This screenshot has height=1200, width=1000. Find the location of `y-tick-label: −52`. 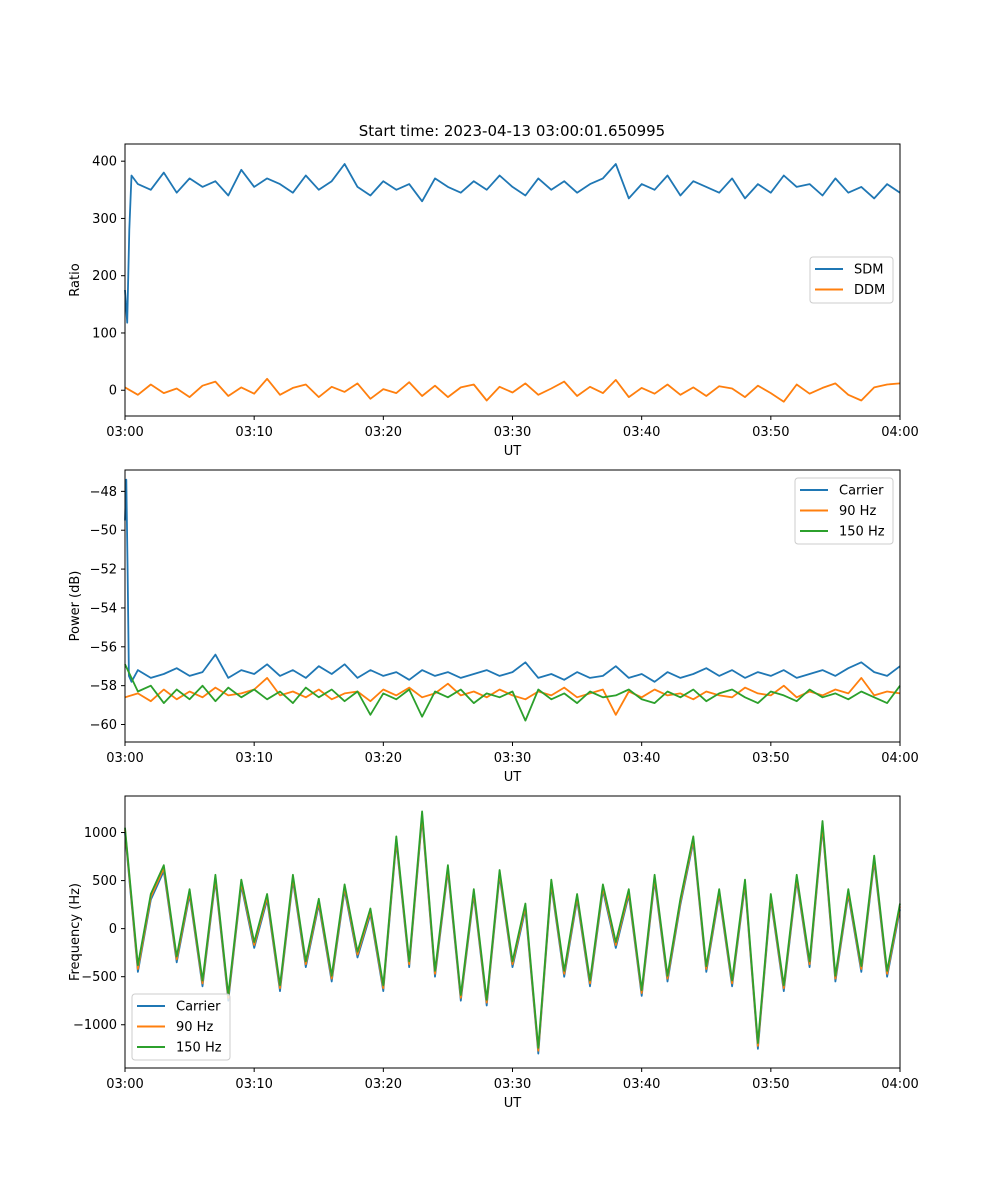

y-tick-label: −52 is located at coordinates (103, 570).